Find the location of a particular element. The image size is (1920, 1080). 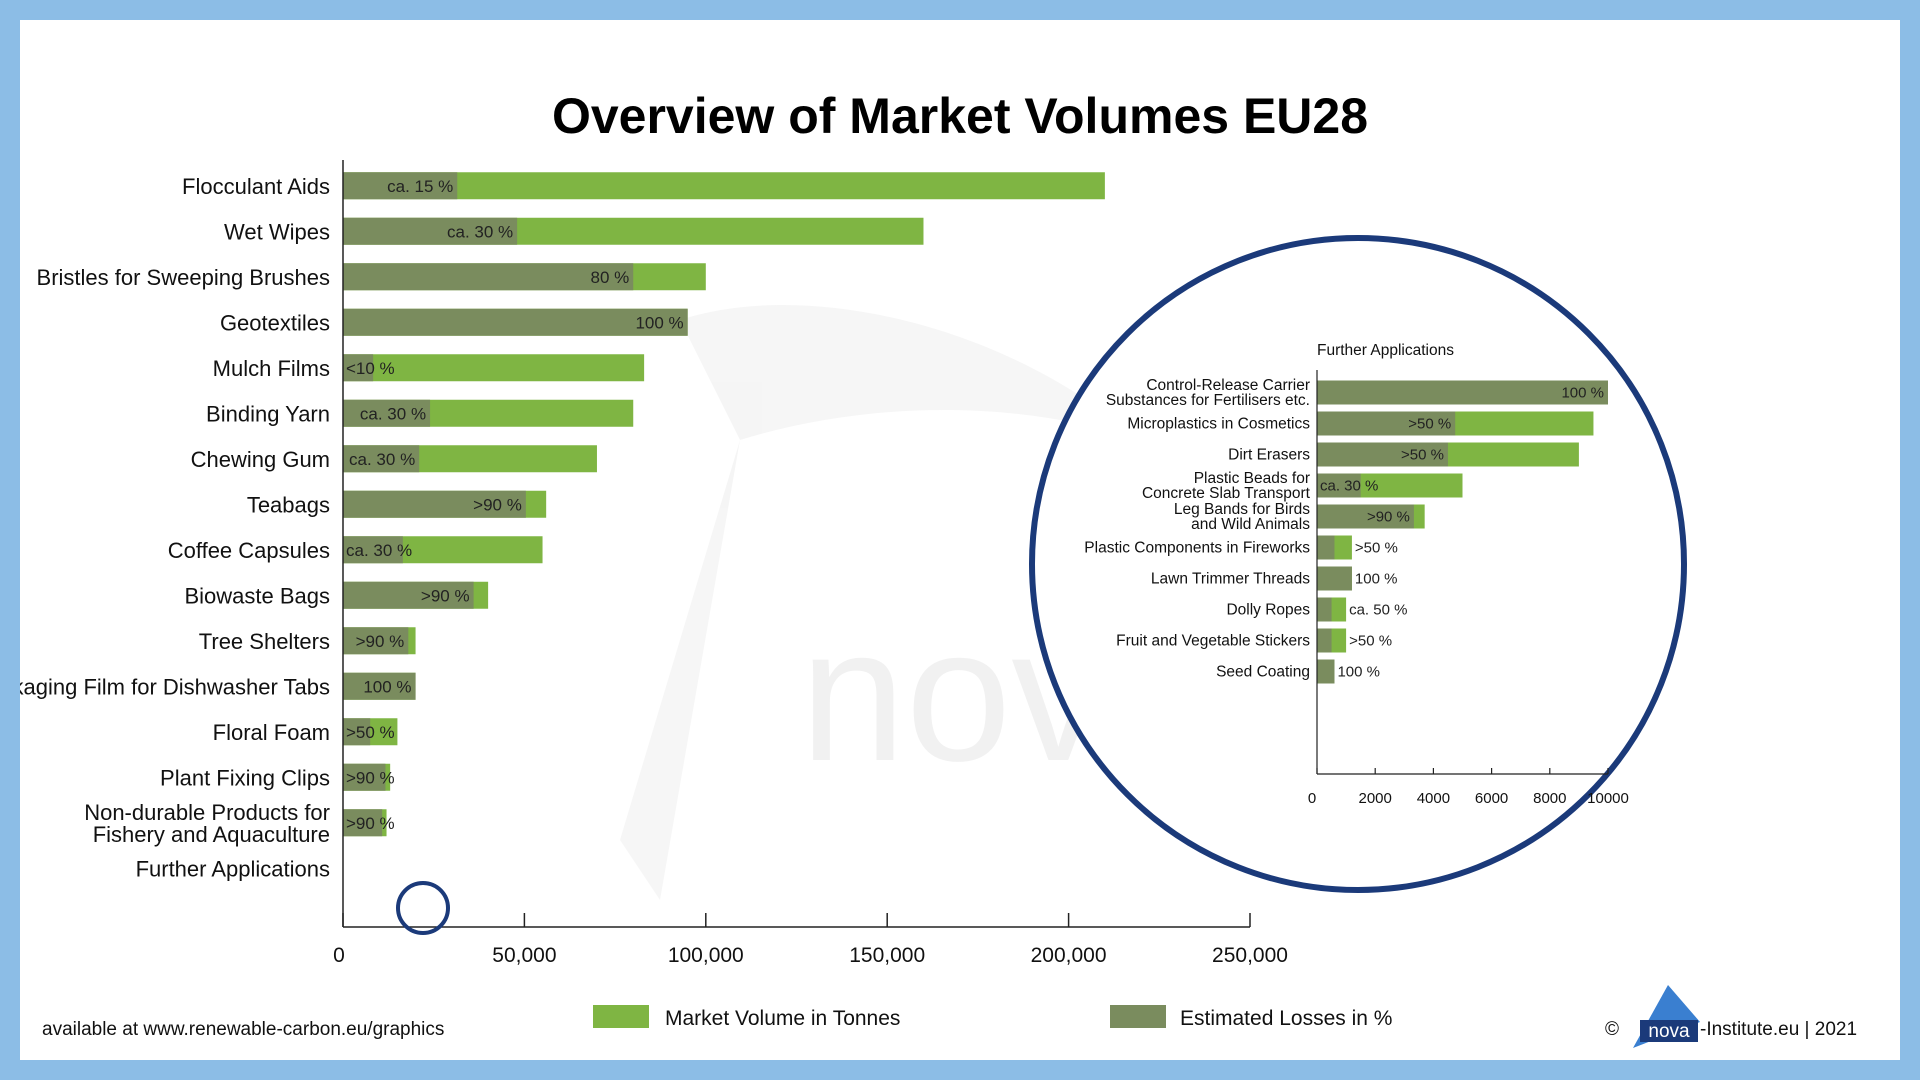

nova-logo-text: nova is located at coordinates (1669, 1031).